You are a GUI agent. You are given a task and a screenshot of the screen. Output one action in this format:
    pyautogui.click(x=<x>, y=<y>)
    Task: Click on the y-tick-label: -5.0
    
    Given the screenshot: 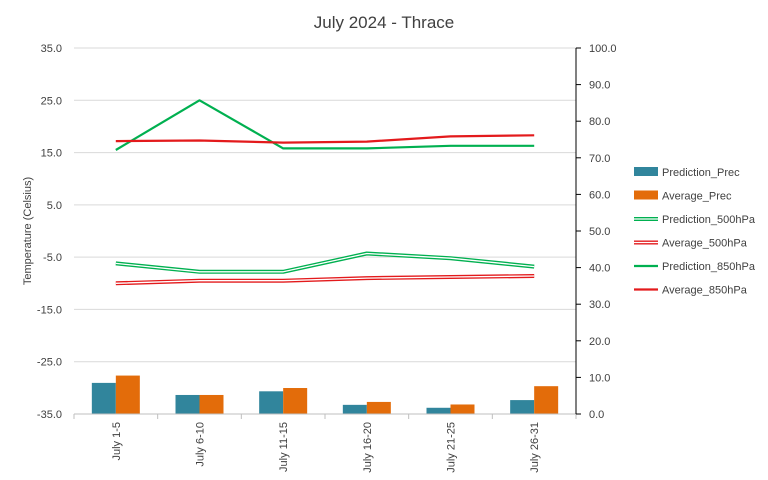 What is the action you would take?
    pyautogui.click(x=52, y=258)
    